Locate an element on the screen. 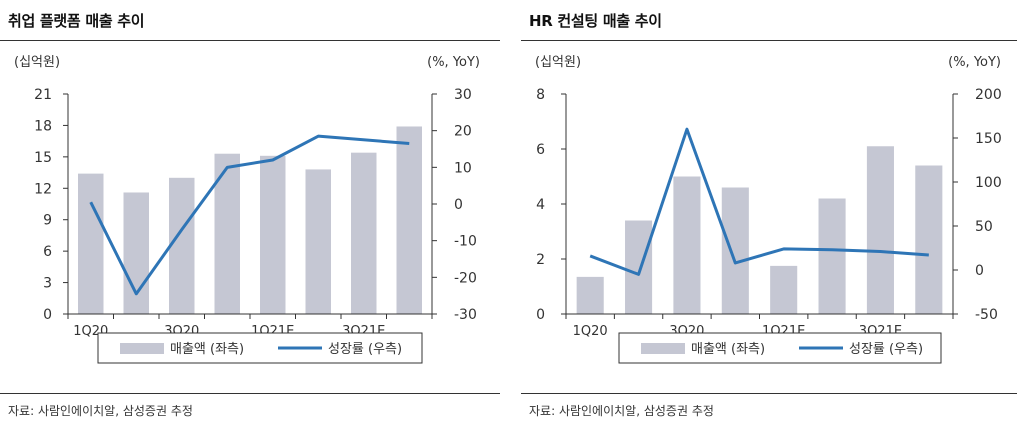  right-tick-label: 20 is located at coordinates (463, 132).